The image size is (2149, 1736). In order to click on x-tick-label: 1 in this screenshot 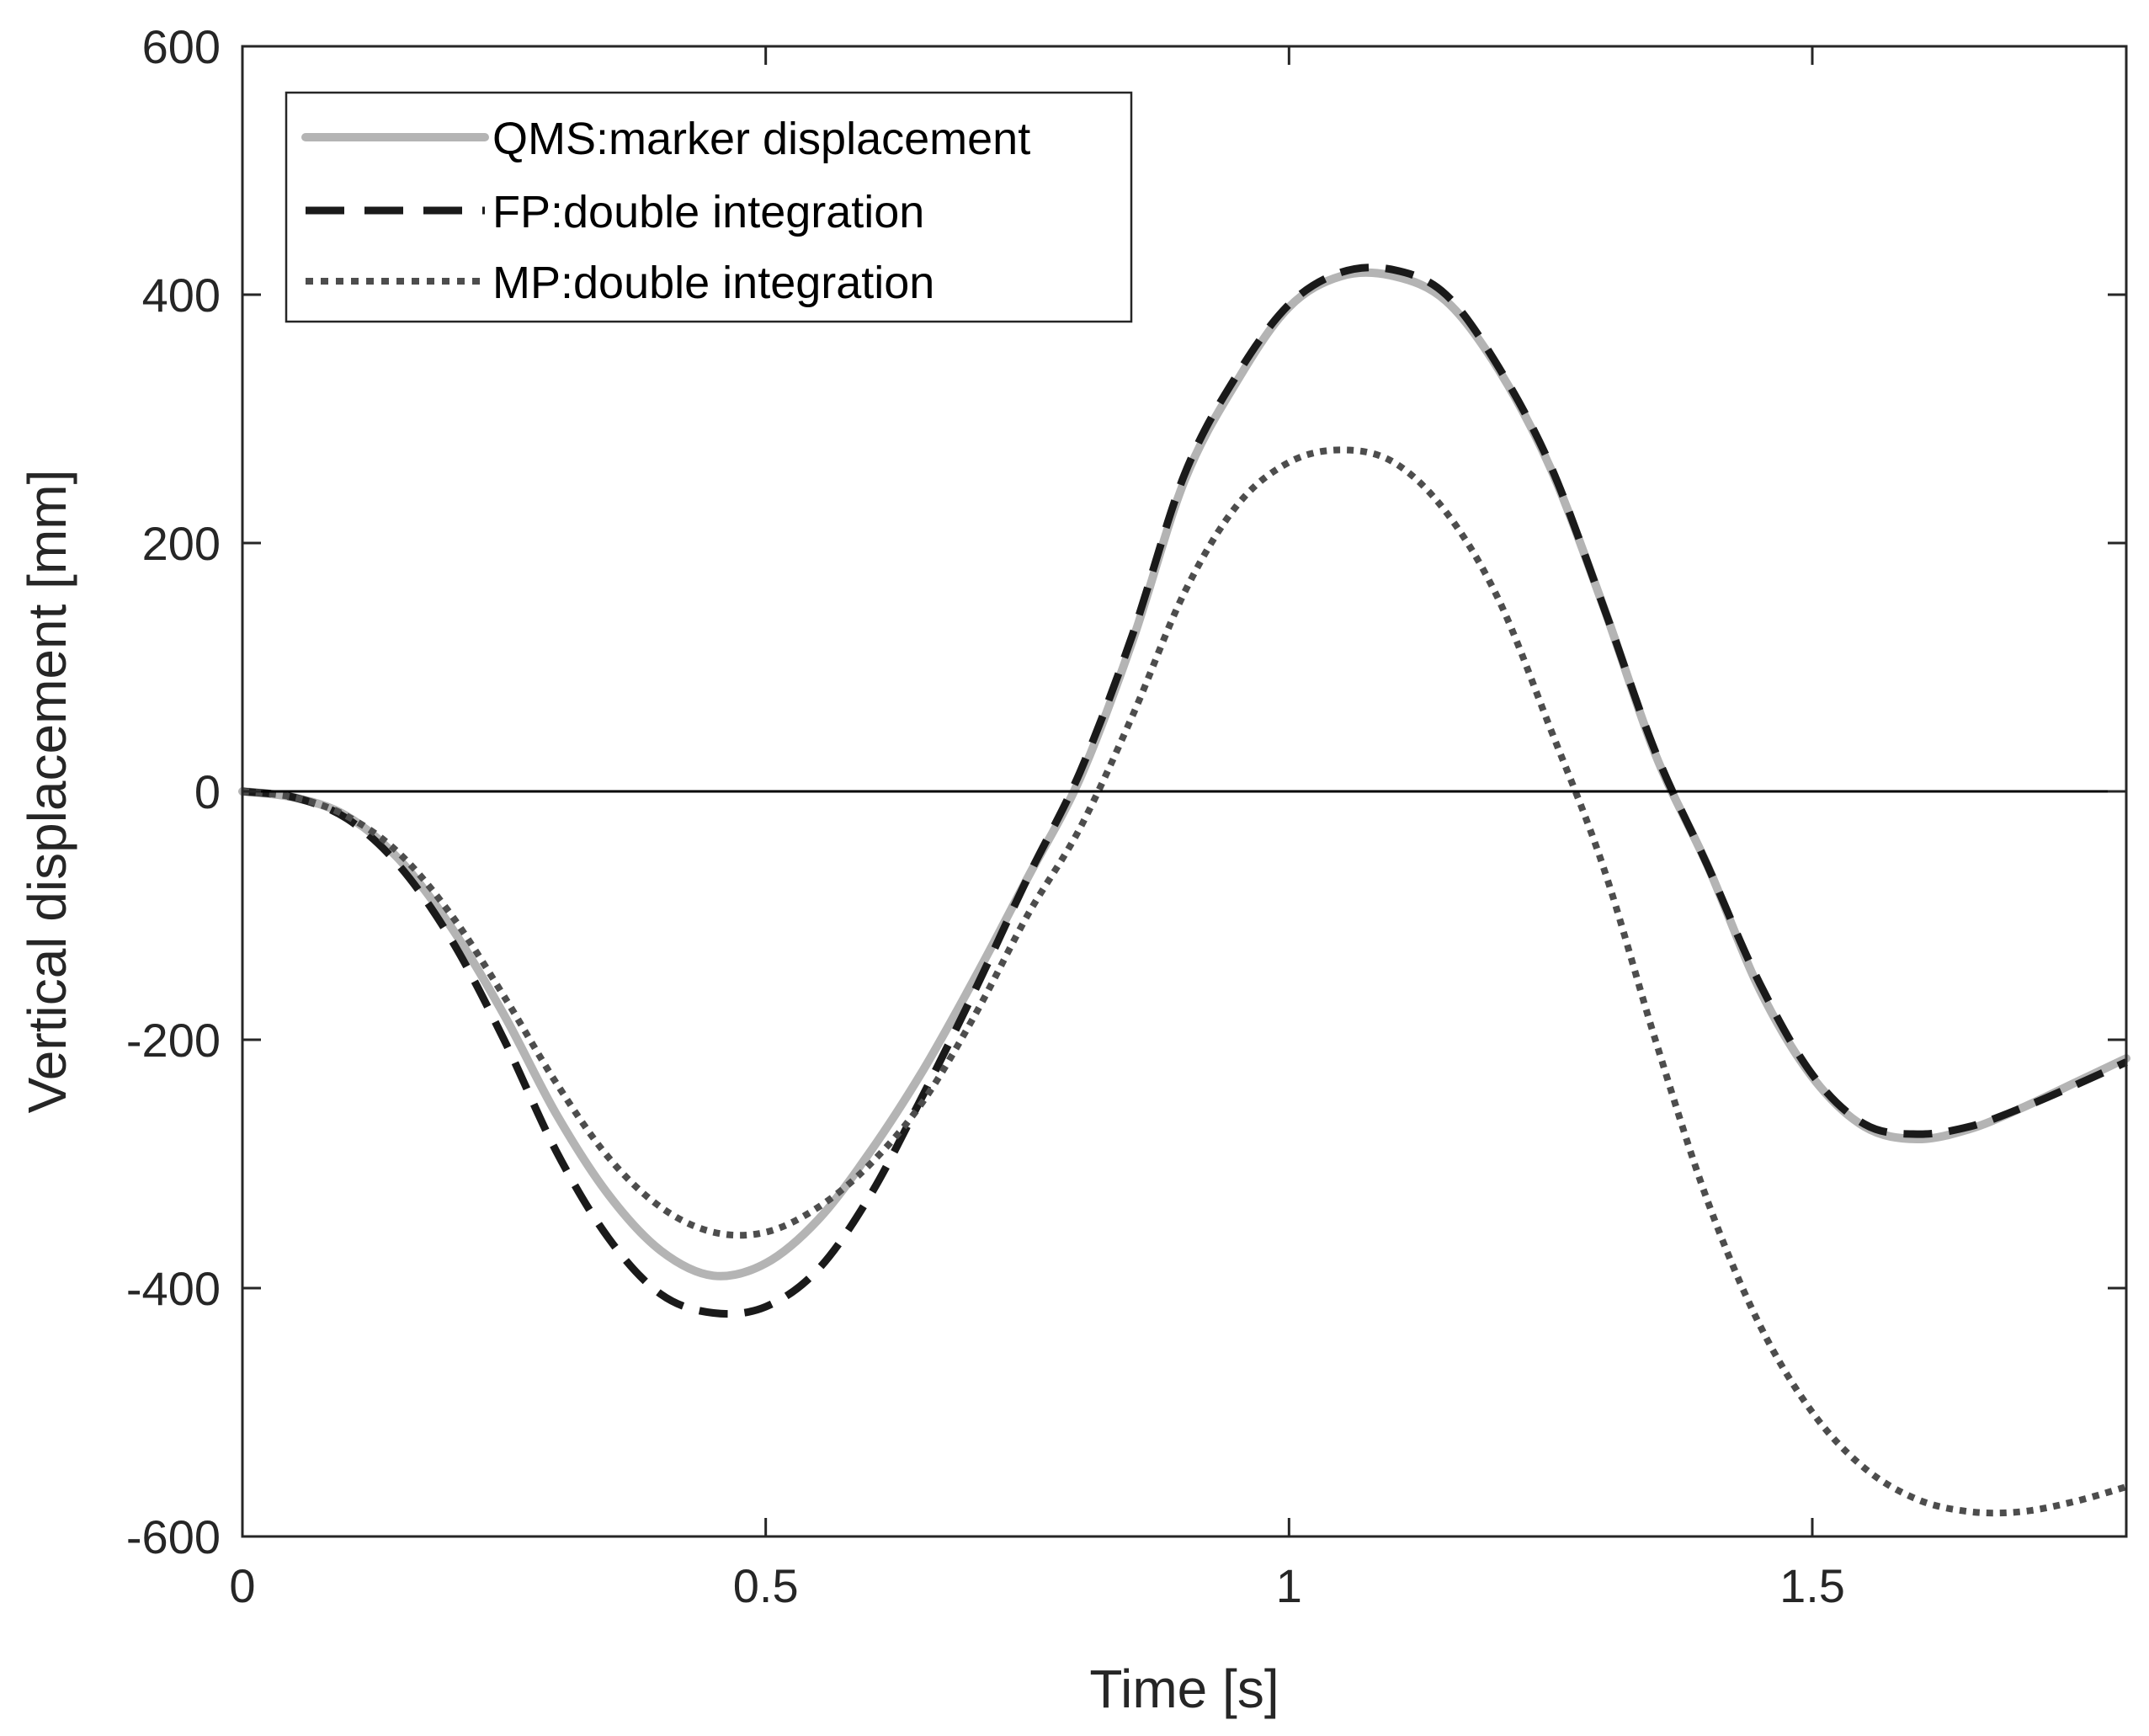, I will do `click(1289, 1585)`.